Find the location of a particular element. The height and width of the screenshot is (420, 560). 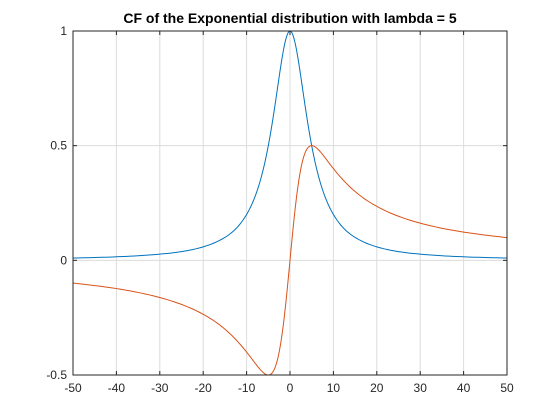

y-tick-label: 0.5 is located at coordinates (58, 146).